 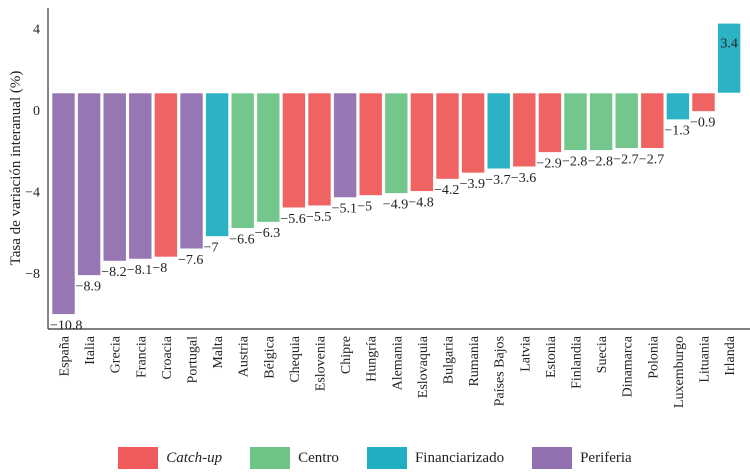 I want to click on data-label: −6.6, so click(x=241, y=239).